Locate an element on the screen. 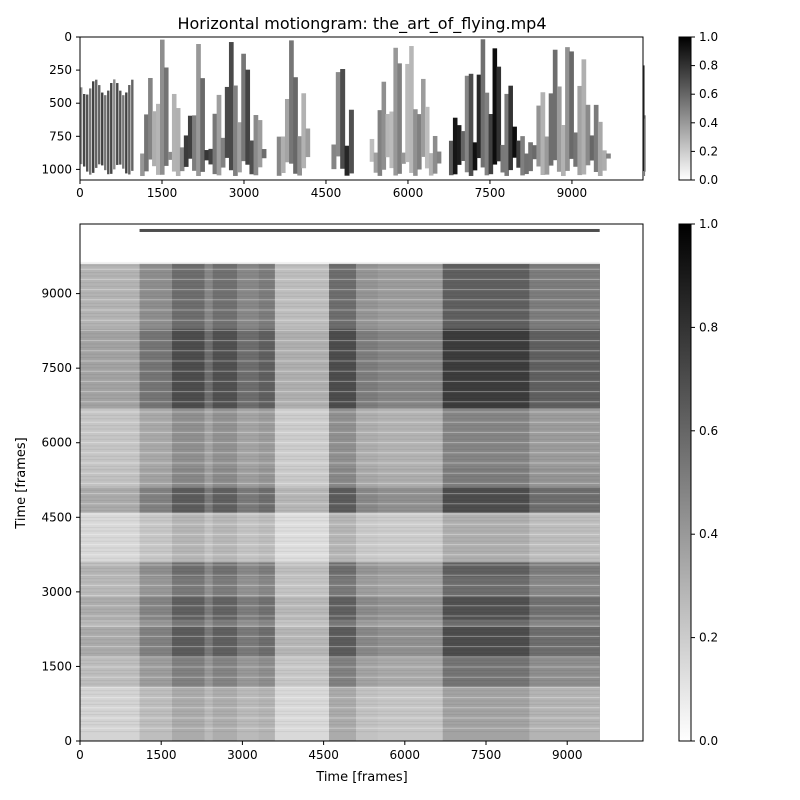  top-y-tick-label: 0 is located at coordinates (68, 37).